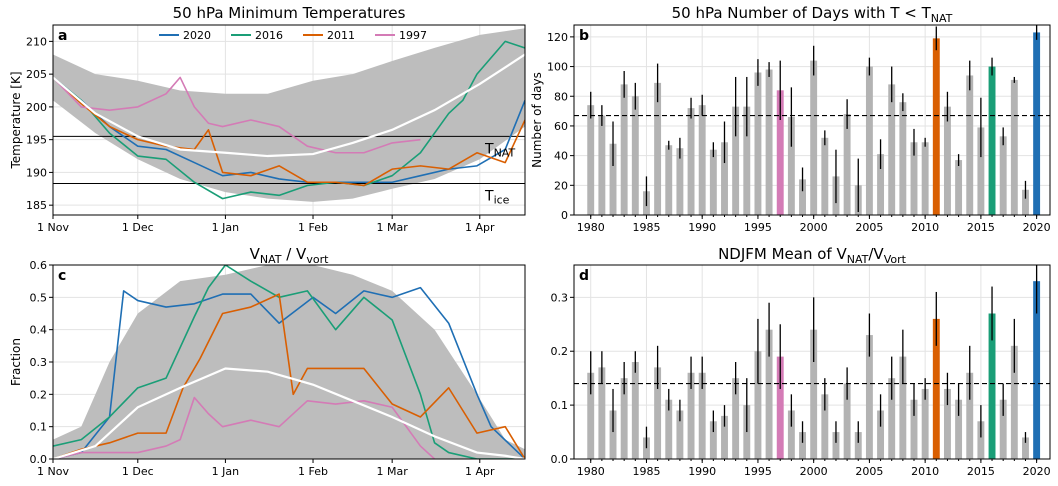 The width and height of the screenshot is (1058, 486). Describe the element at coordinates (39, 297) in the screenshot. I see `y-tick-label: 0.5` at that location.